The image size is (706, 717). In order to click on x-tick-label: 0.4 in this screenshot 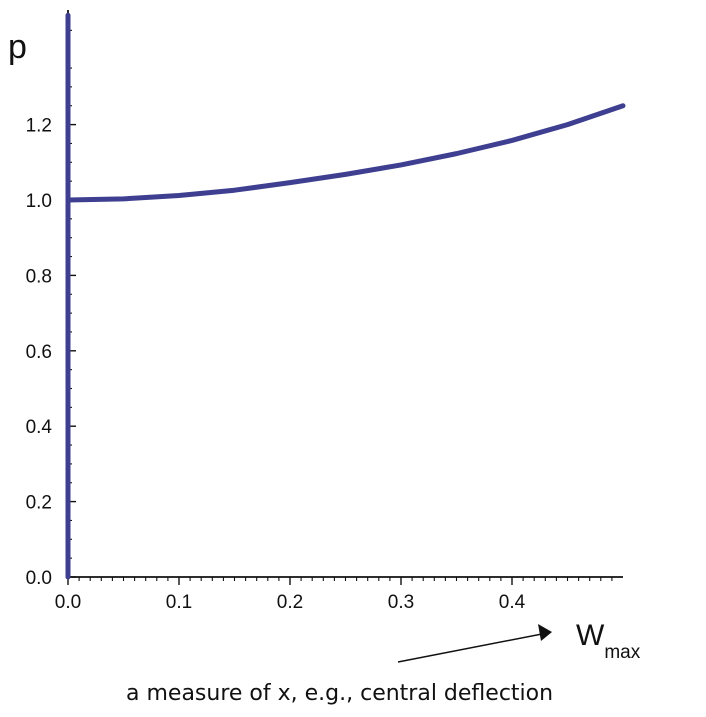, I will do `click(512, 602)`.